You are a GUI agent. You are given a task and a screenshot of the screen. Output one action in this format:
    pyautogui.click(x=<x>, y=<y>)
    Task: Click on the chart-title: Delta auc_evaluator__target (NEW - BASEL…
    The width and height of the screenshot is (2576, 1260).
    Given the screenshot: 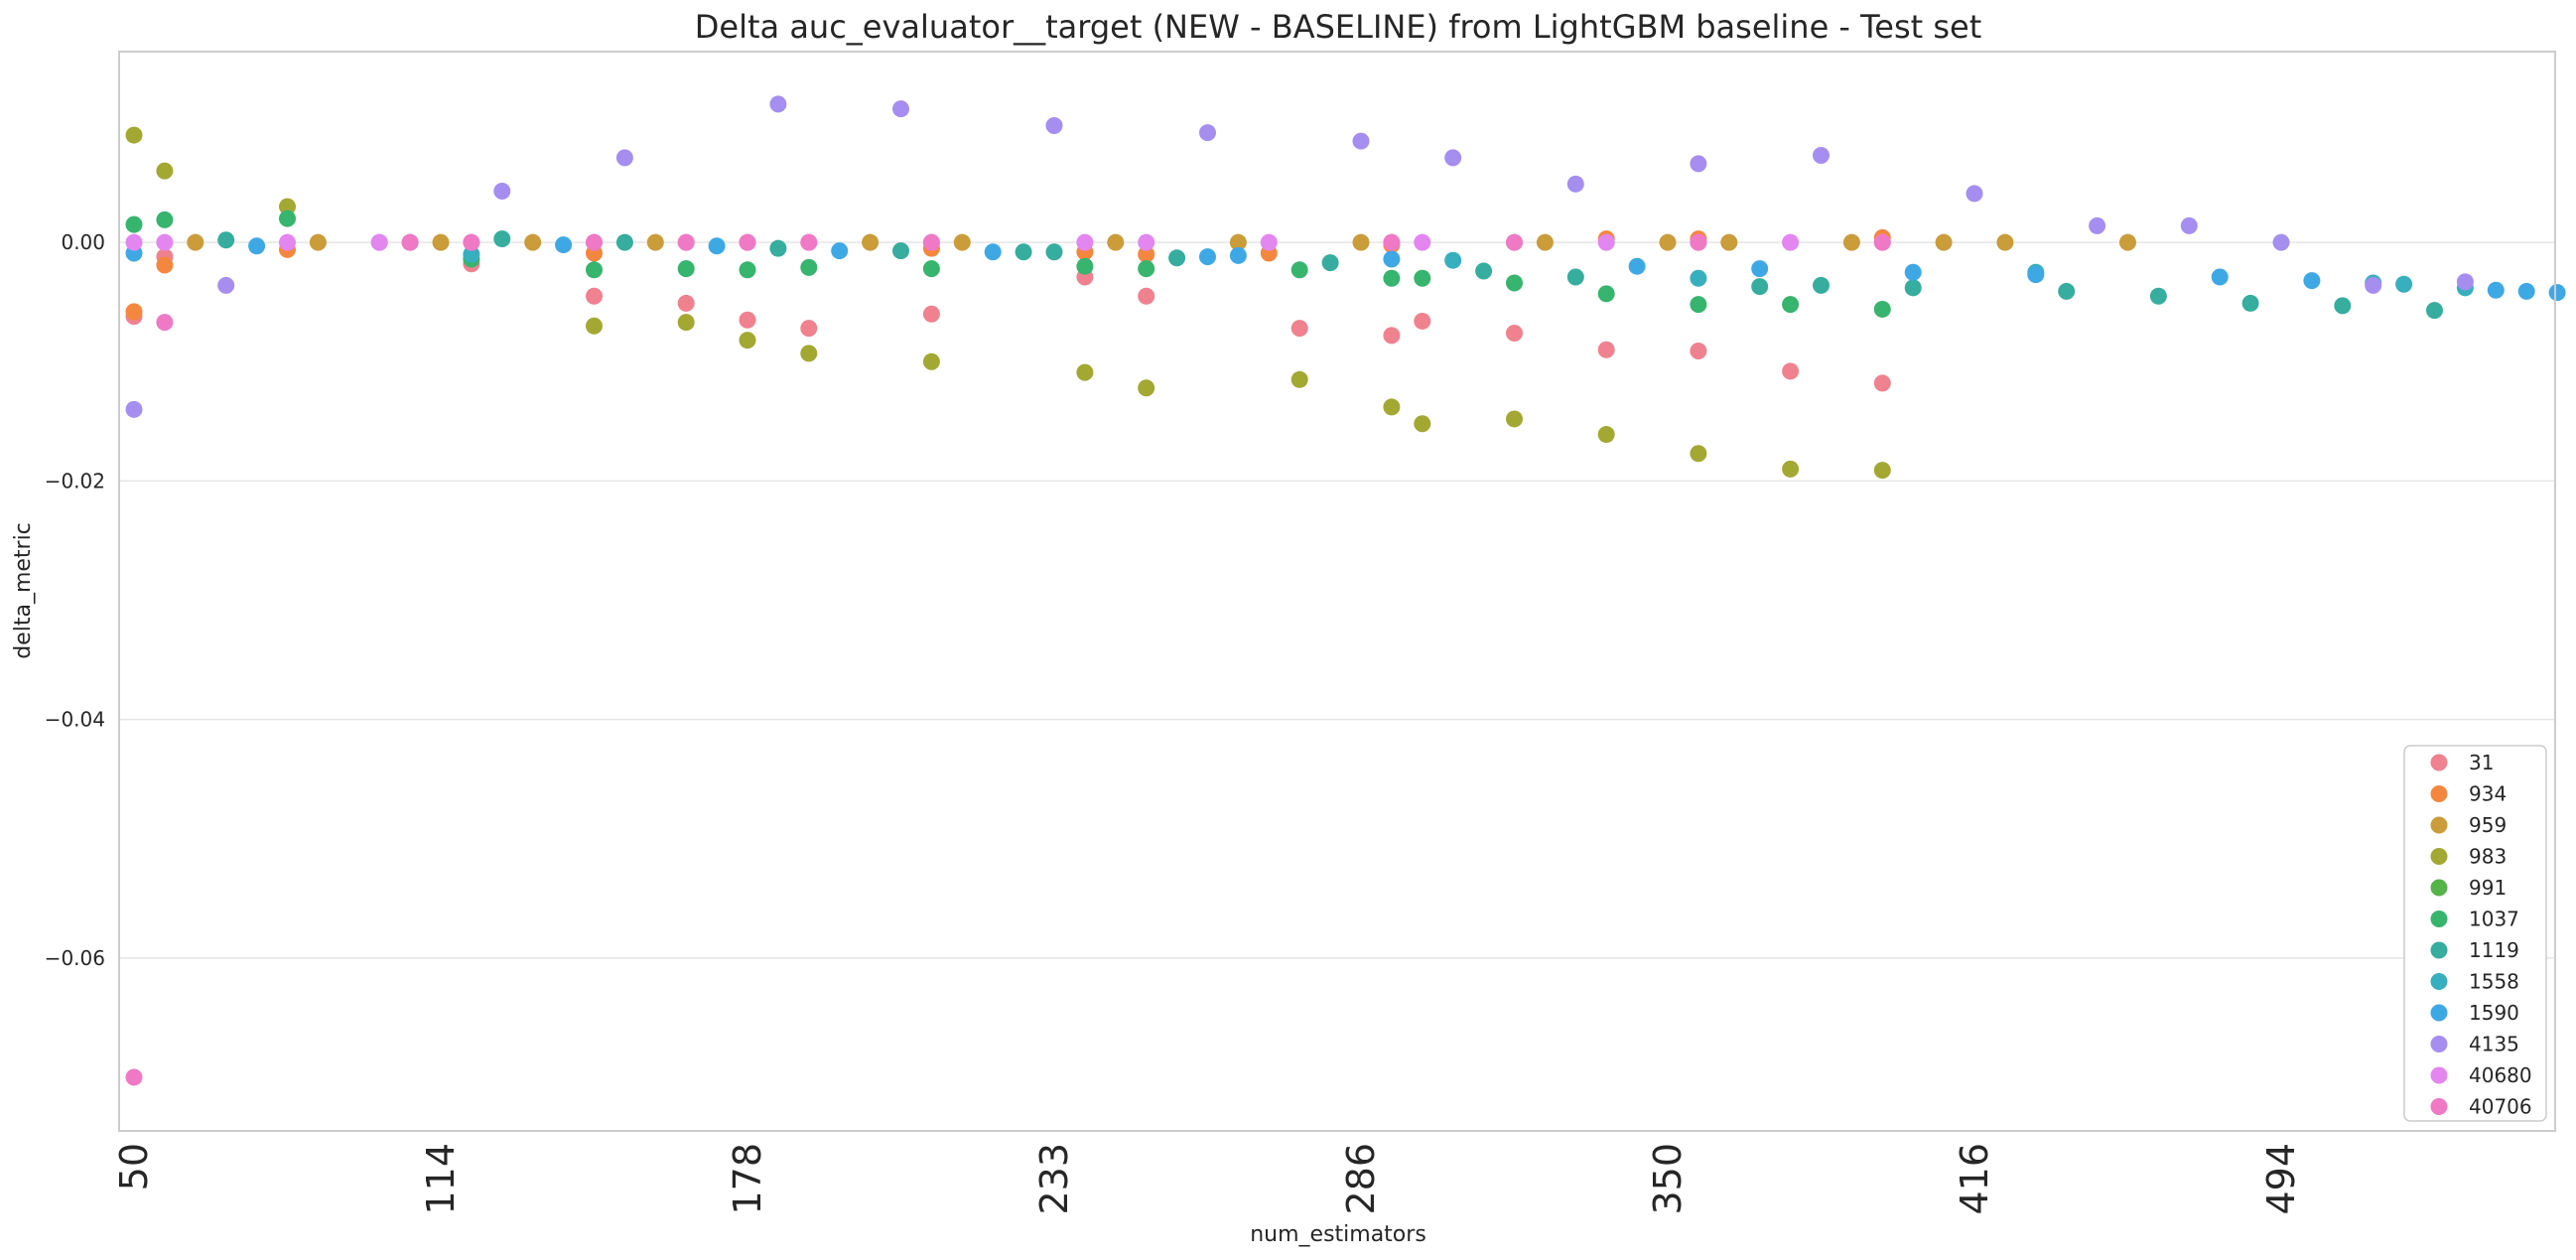 What is the action you would take?
    pyautogui.click(x=1338, y=27)
    